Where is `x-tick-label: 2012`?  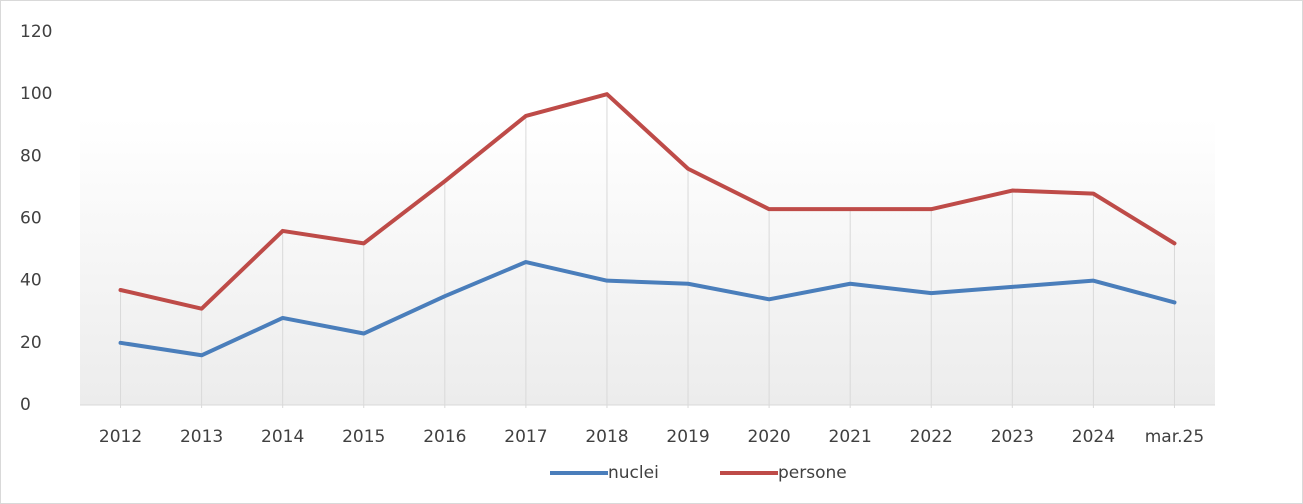 x-tick-label: 2012 is located at coordinates (120, 437).